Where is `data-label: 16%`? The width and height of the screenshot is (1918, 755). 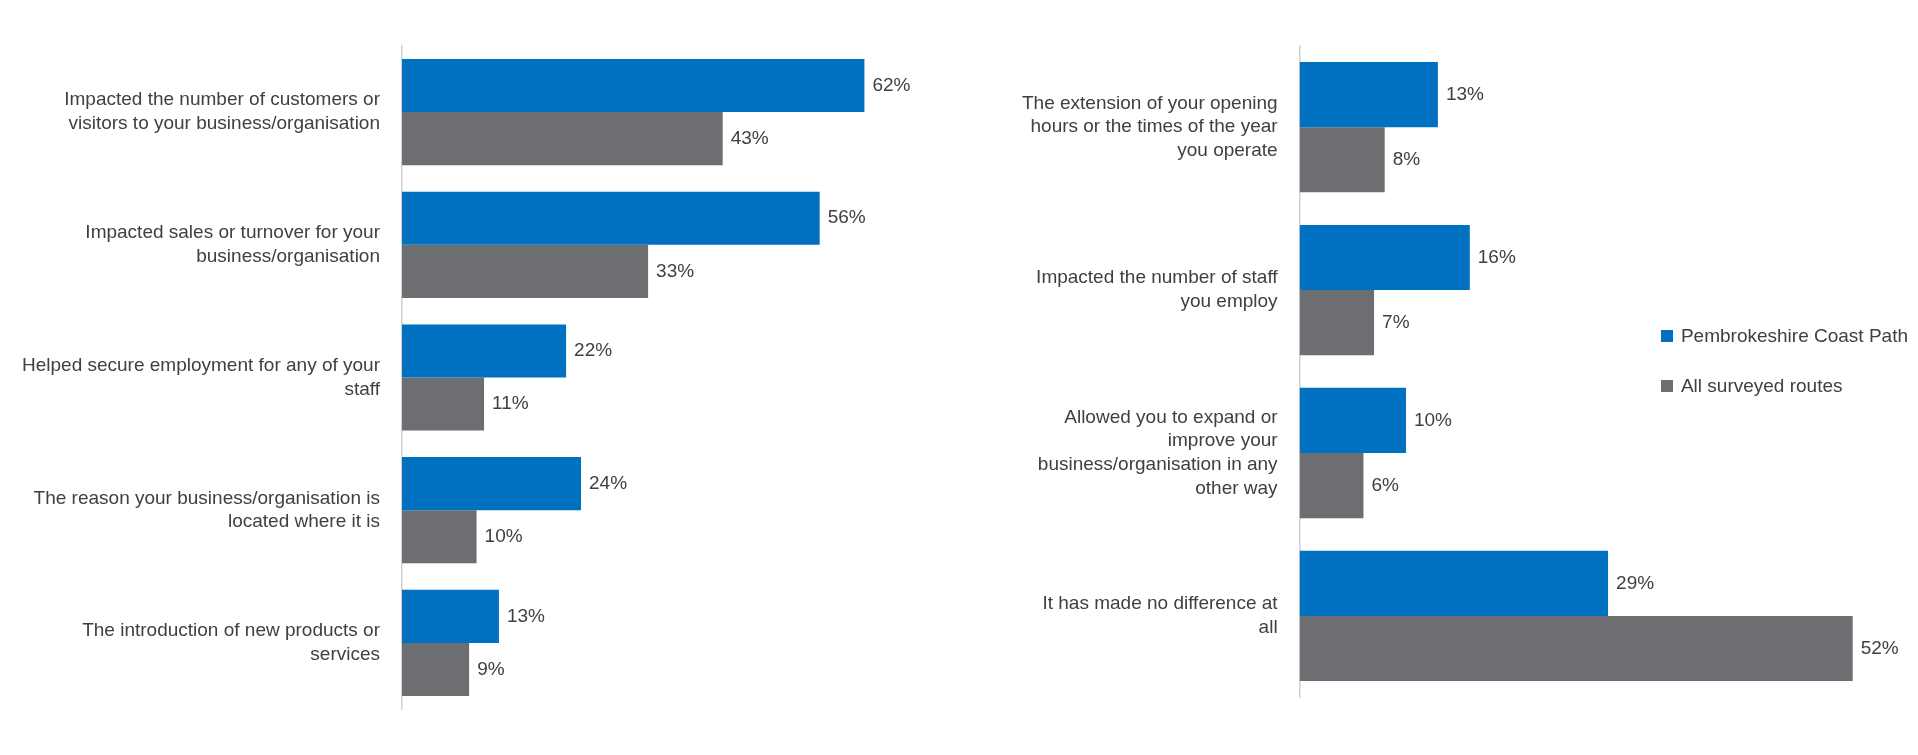
data-label: 16% is located at coordinates (1496, 256).